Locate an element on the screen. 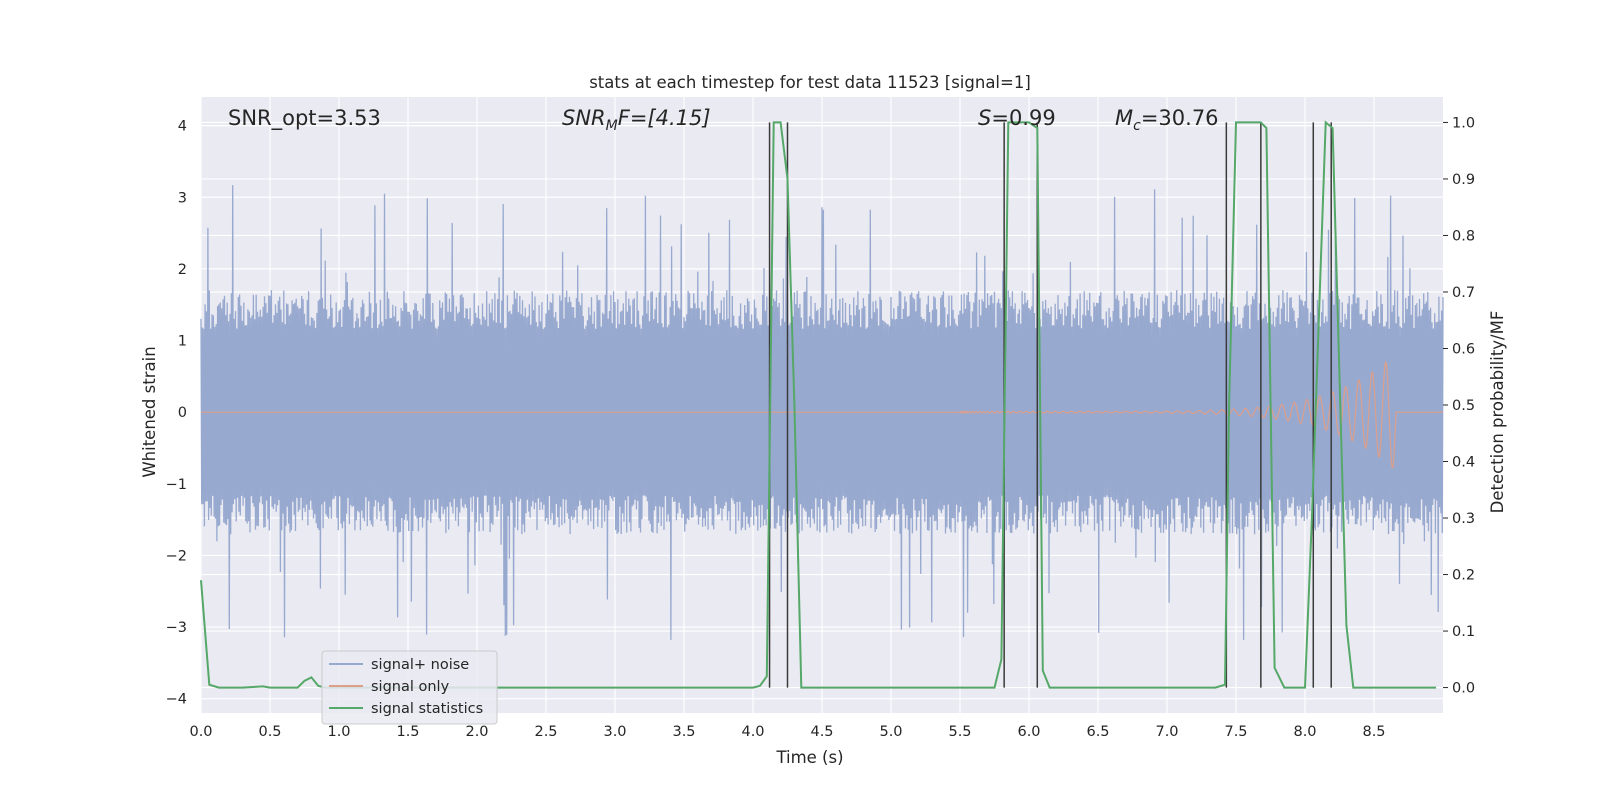  y-axis-right-label: Detection probability/MF is located at coordinates (1497, 412).